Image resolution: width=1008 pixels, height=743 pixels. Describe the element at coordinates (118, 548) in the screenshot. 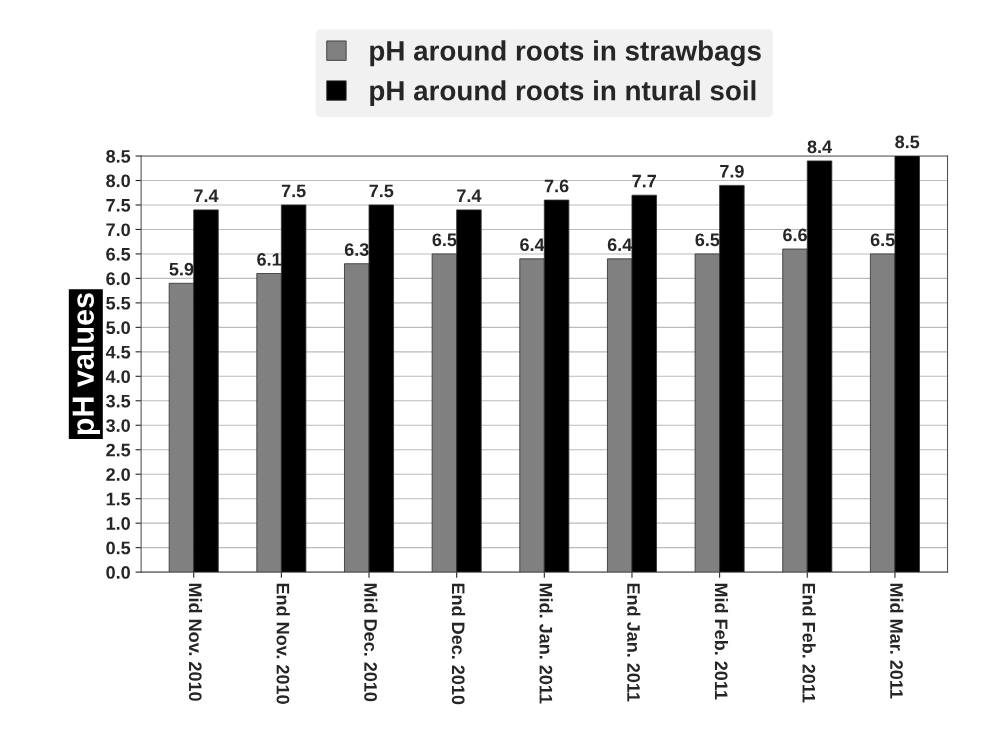

I see `y-tick-label: 0.5` at that location.